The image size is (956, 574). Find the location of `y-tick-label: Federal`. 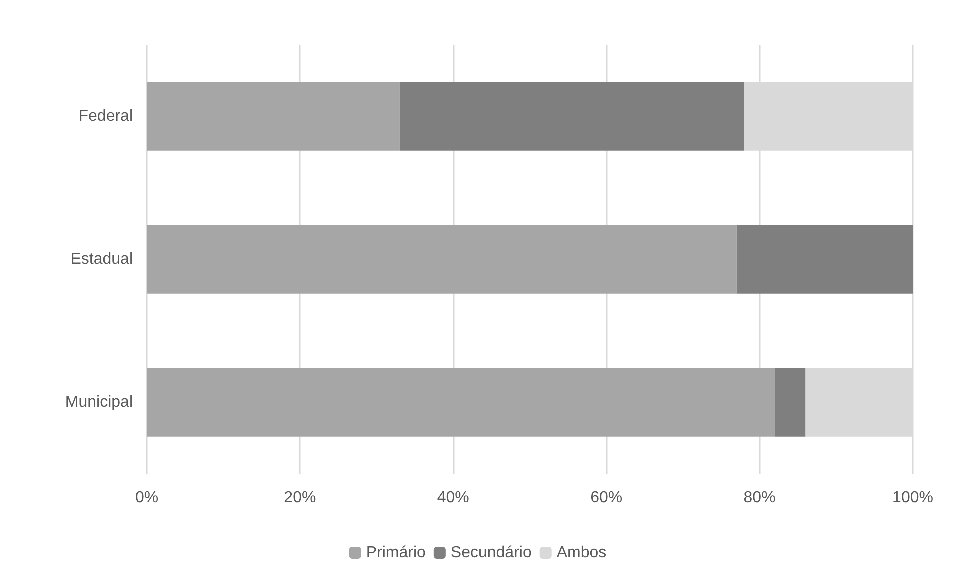

y-tick-label: Federal is located at coordinates (105, 116).